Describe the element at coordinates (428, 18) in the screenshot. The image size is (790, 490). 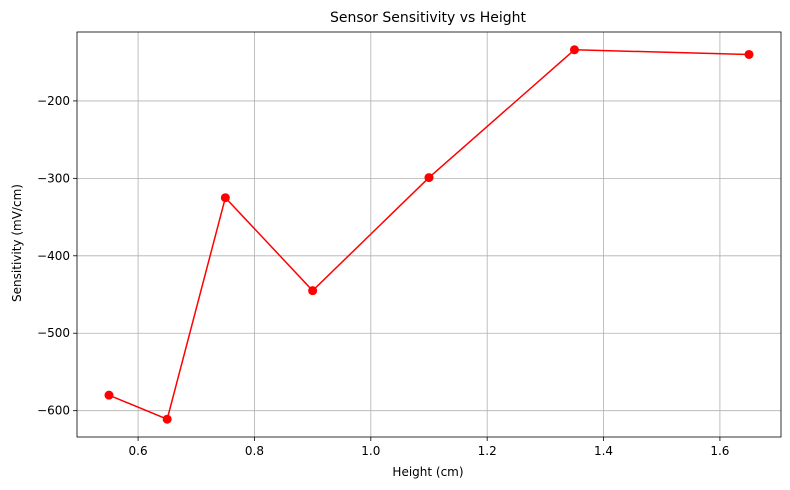
I see `chart-title: Sensor Sensitivity vs Height` at that location.